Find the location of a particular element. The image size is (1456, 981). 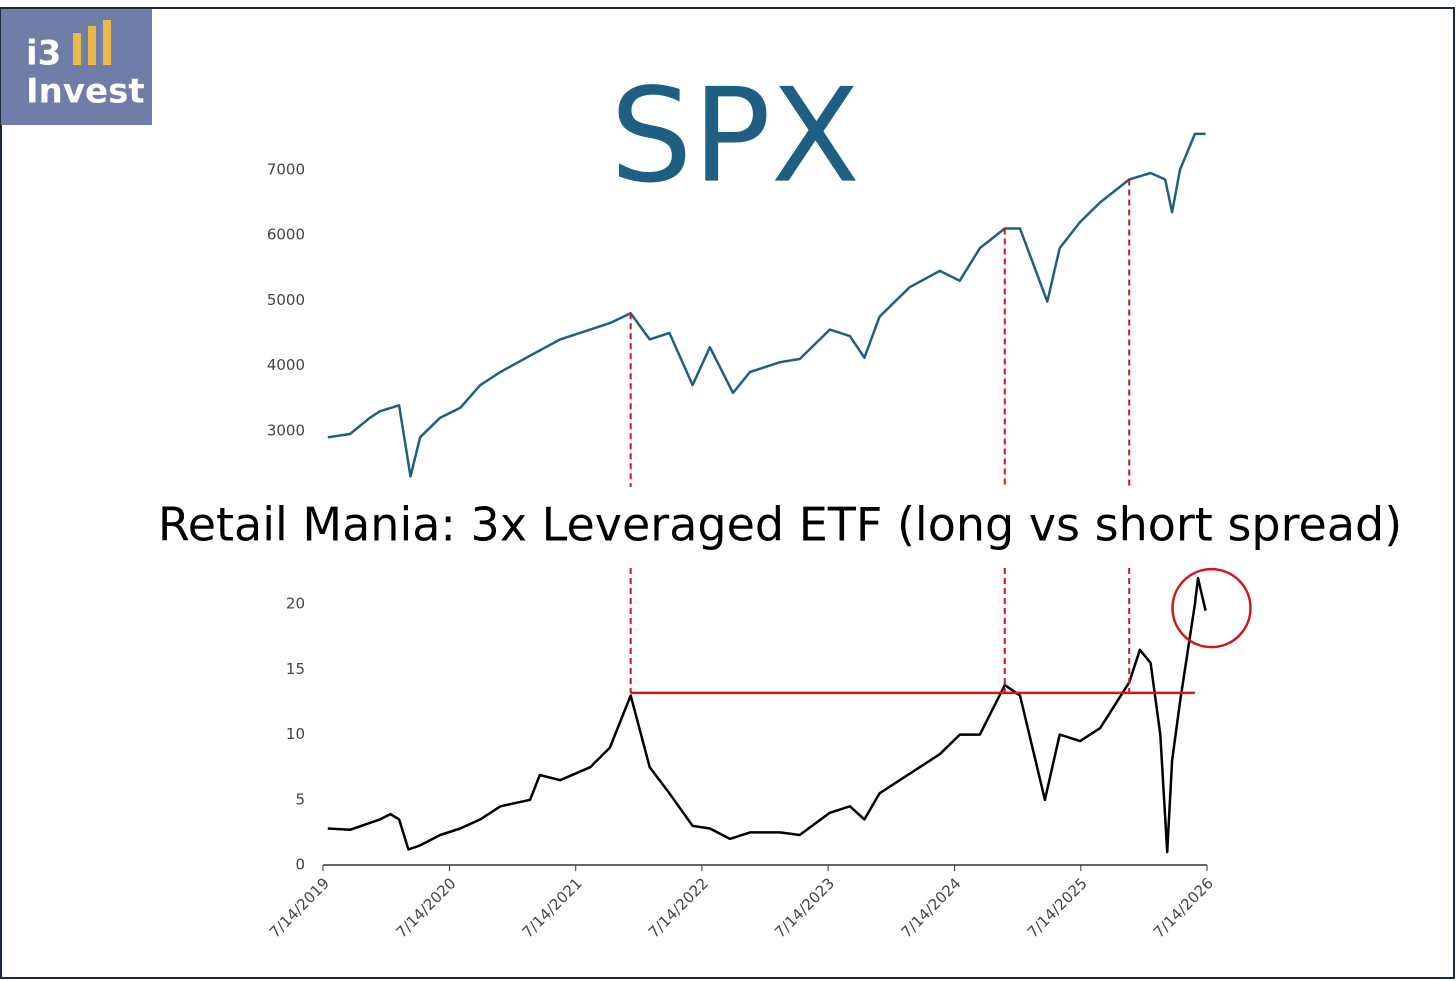

logo-box is located at coordinates (76, 67).